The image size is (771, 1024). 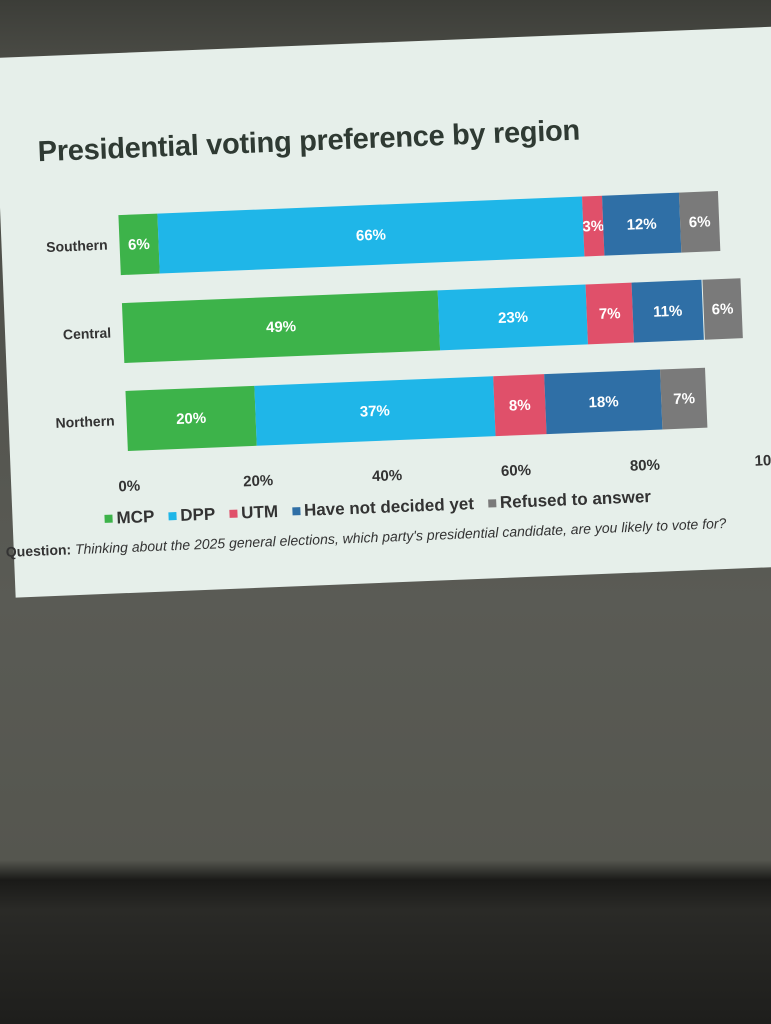 What do you see at coordinates (516, 470) in the screenshot?
I see `x-tick-label: 60%` at bounding box center [516, 470].